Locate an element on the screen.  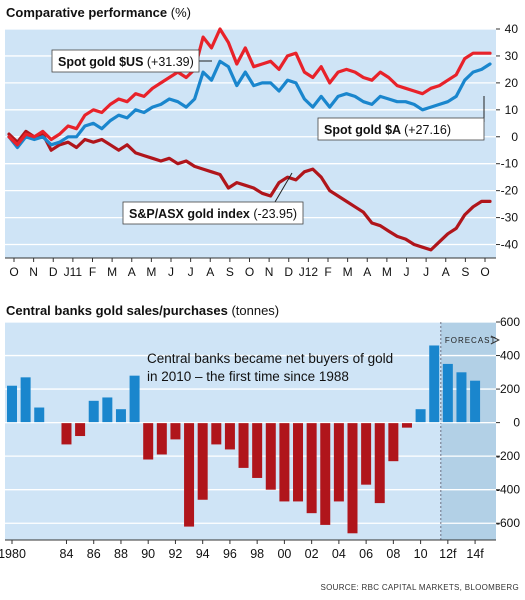
chart1-xtick-label: J11 is located at coordinates (73, 272).